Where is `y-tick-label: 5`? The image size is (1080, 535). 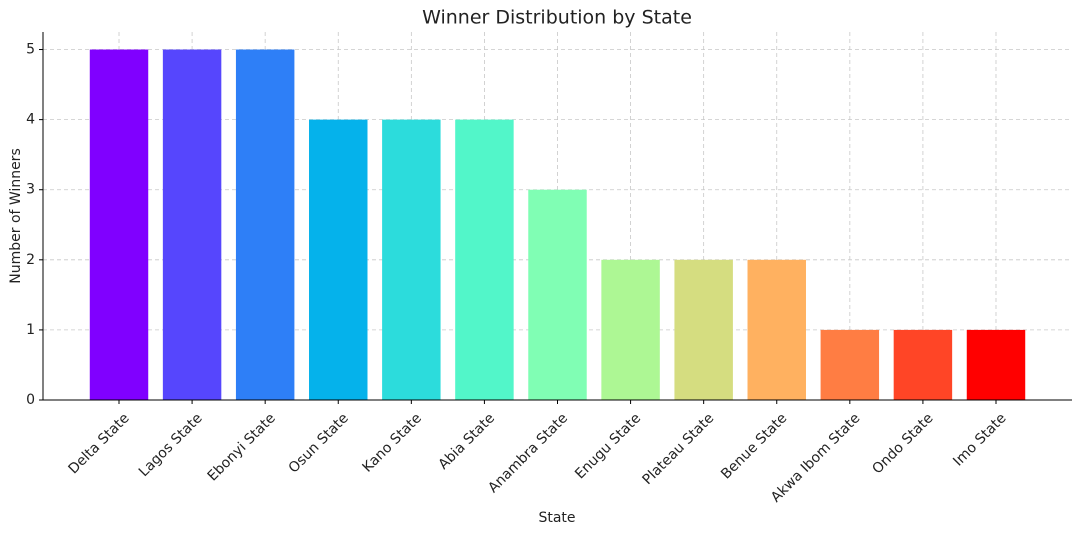 y-tick-label: 5 is located at coordinates (30, 50).